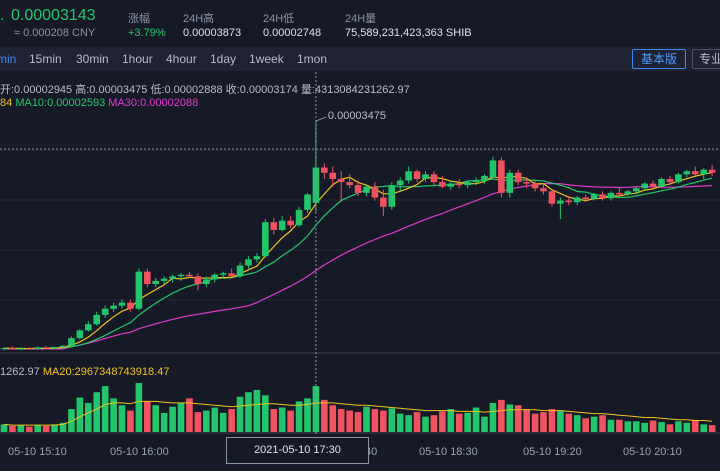 The image size is (720, 471). I want to click on high-price-label: 0.00003475, so click(357, 116).